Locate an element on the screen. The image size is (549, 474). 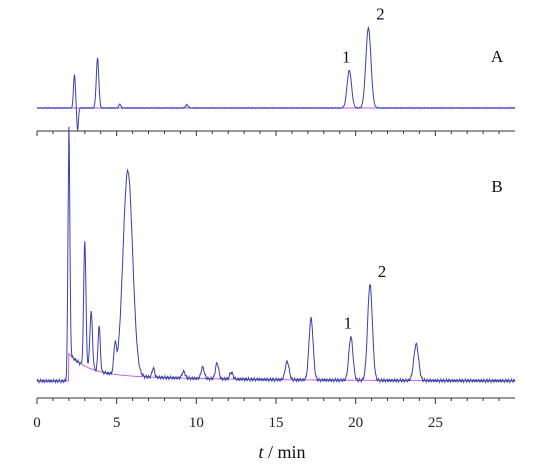
x-tick-label: 10 is located at coordinates (196, 423).